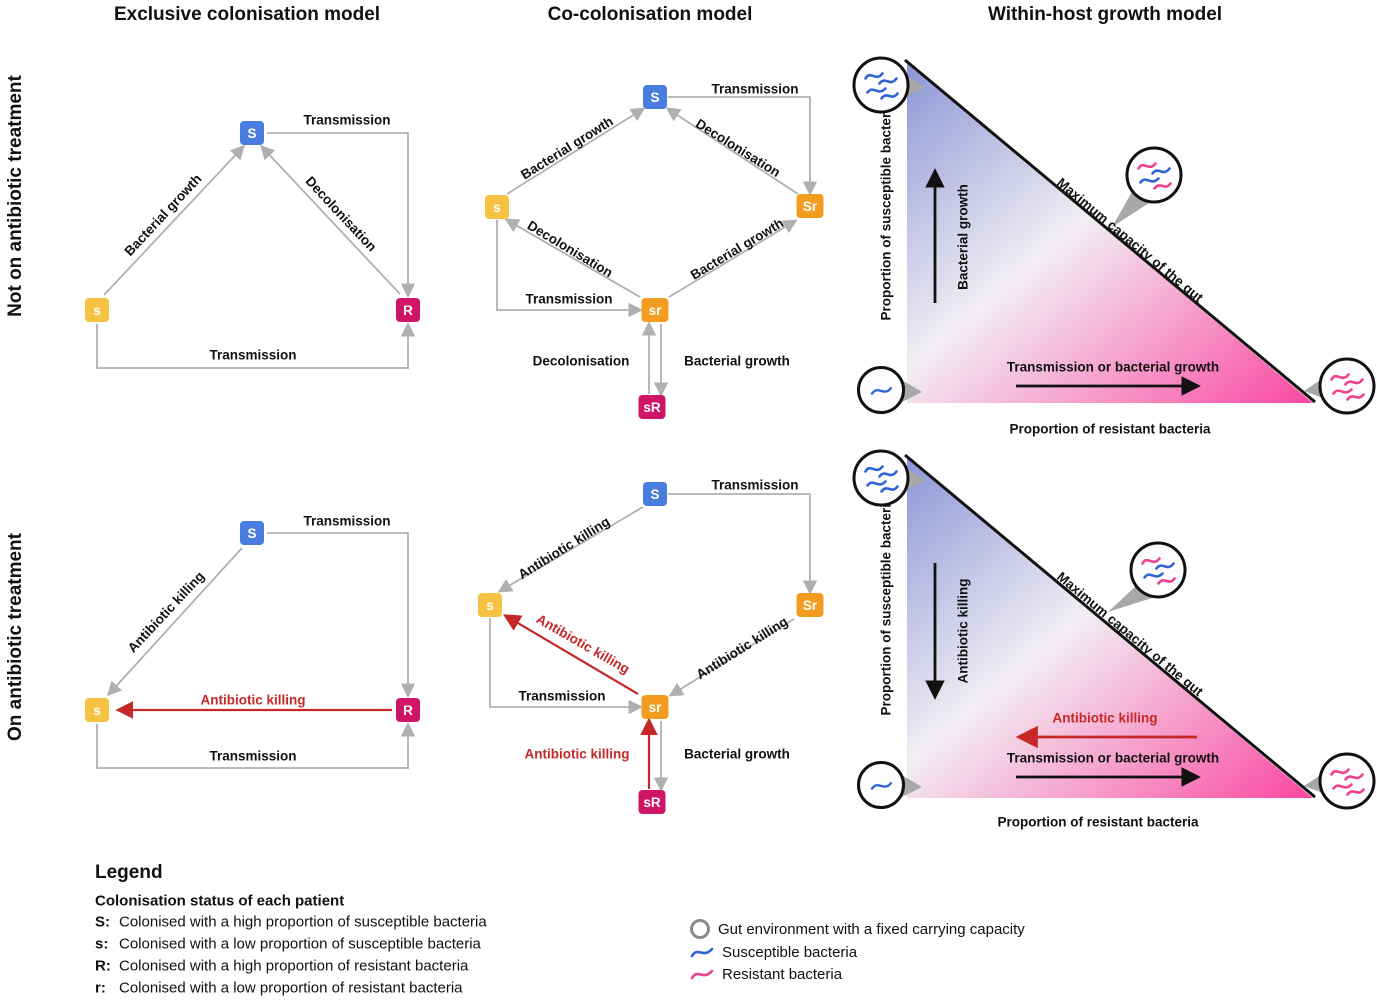 The width and height of the screenshot is (1377, 1005). Describe the element at coordinates (103, 966) in the screenshot. I see `legend-key: R:` at that location.